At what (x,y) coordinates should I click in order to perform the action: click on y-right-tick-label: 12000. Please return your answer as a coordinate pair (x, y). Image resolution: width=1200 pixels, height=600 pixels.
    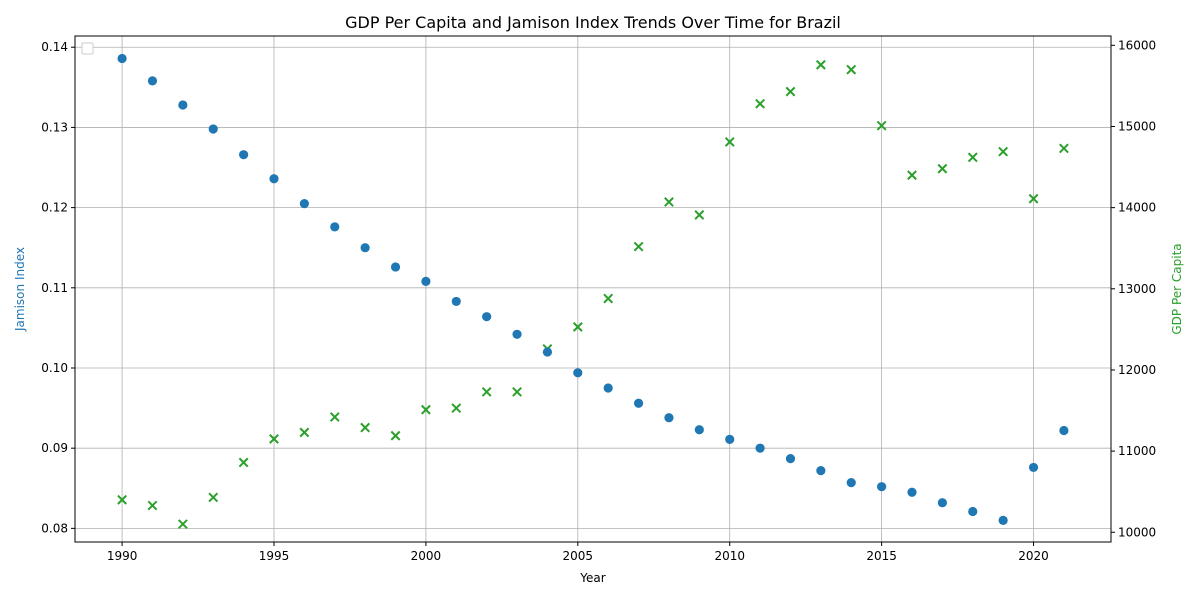
    Looking at the image, I should click on (1137, 370).